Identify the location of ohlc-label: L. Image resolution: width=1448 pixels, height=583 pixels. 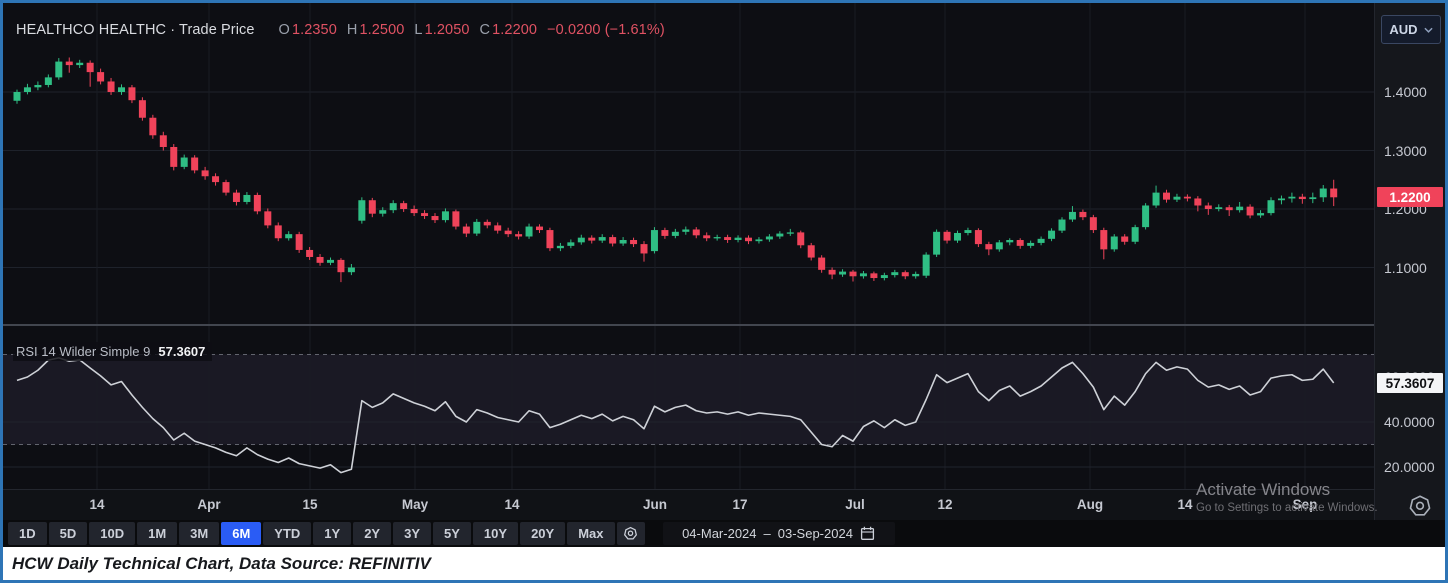
(418, 30).